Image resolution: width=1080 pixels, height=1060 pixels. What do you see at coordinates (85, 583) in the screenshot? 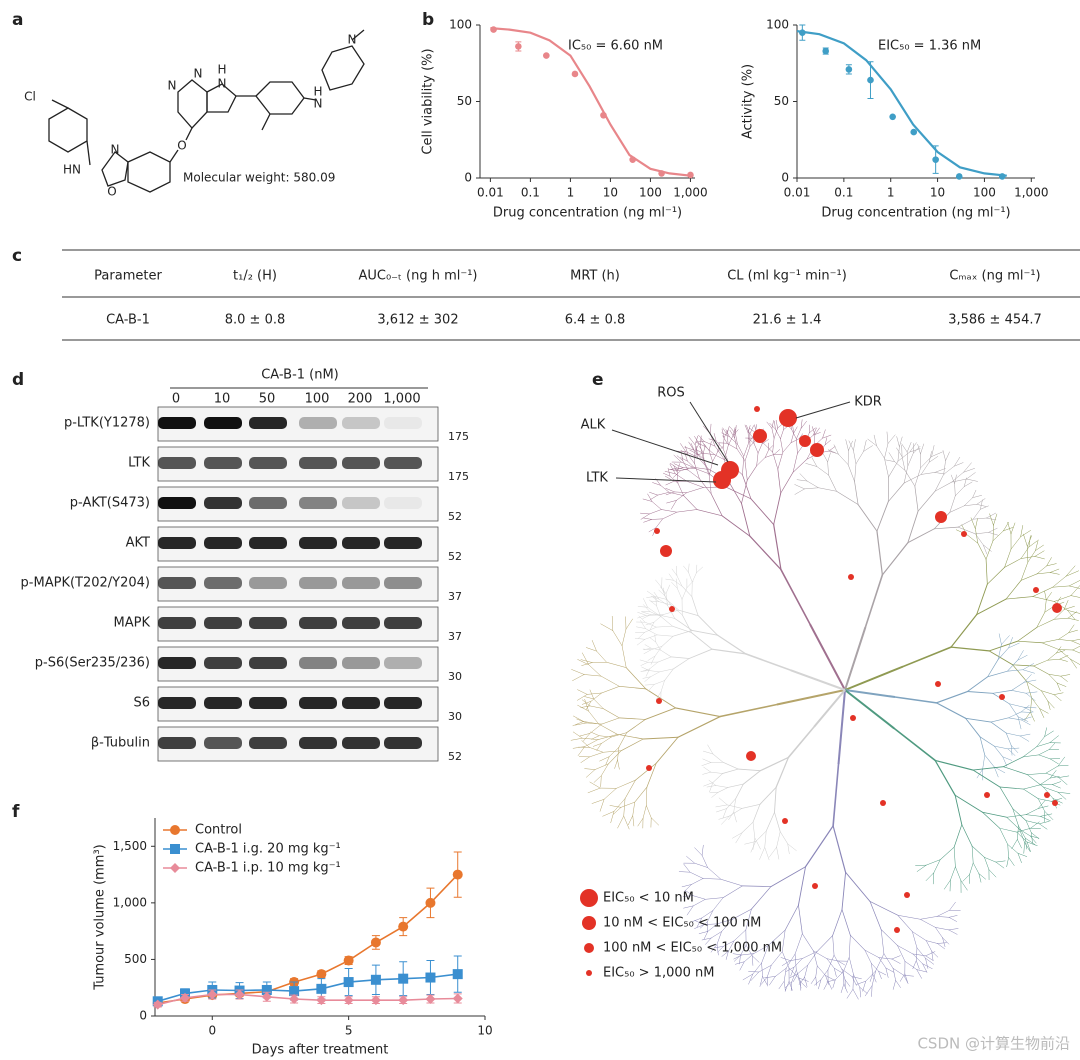
I see `blot-row-label: p-MAPK(T202/Y204)` at bounding box center [85, 583].